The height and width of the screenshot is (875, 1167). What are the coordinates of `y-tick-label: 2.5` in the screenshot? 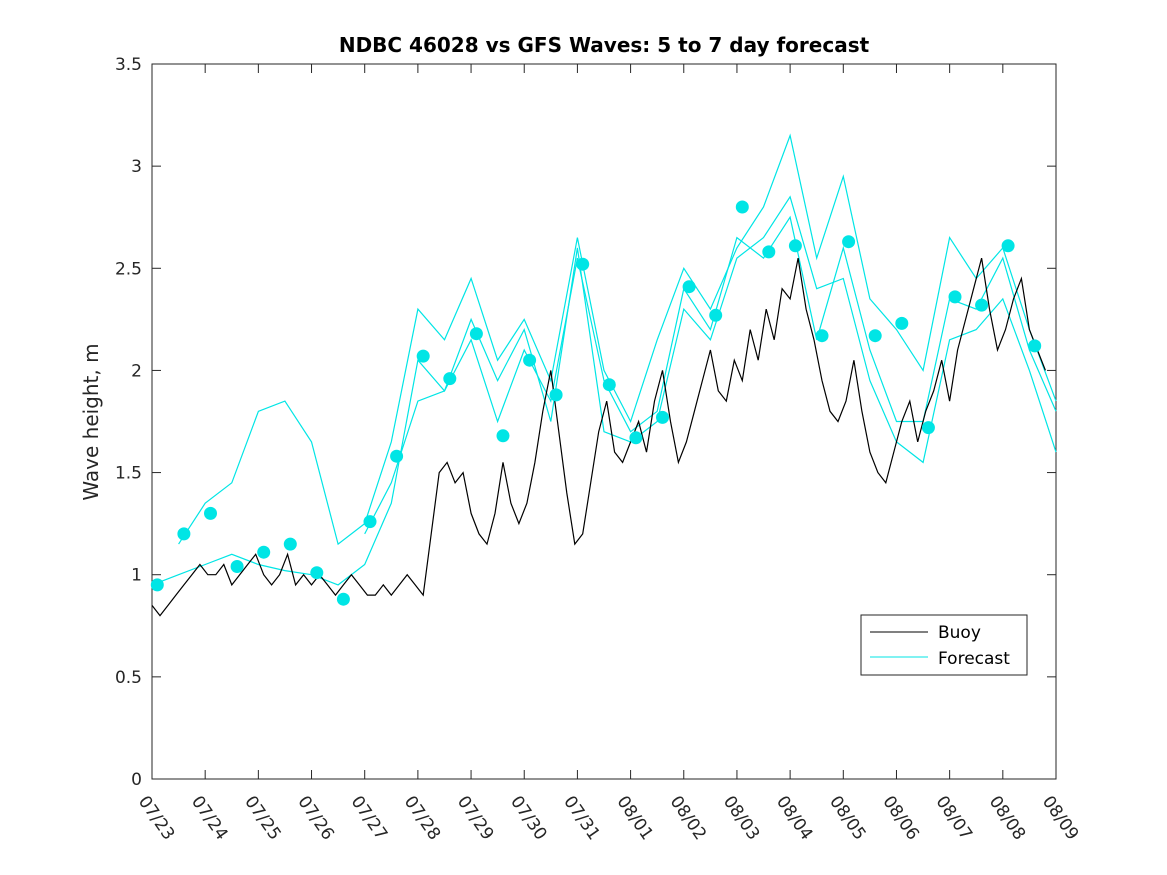 It's located at (128, 269).